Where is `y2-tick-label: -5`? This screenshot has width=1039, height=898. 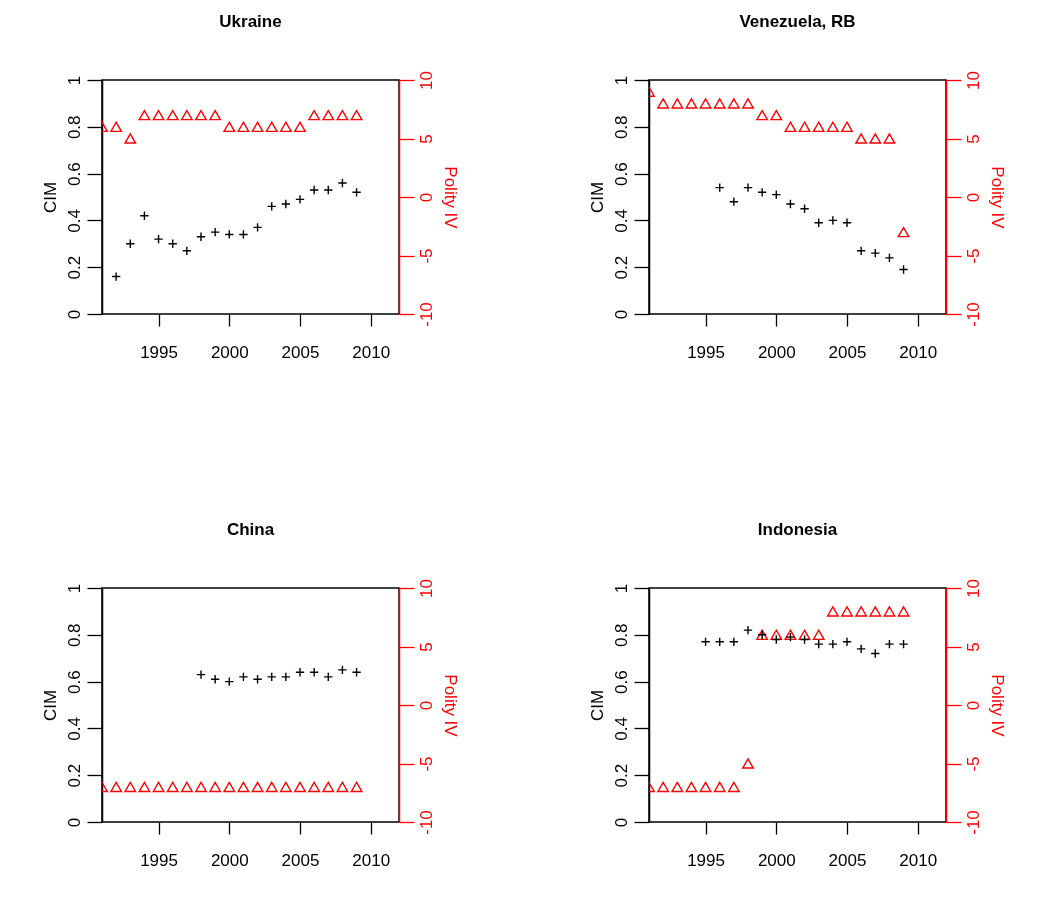
y2-tick-label: -5 is located at coordinates (973, 256).